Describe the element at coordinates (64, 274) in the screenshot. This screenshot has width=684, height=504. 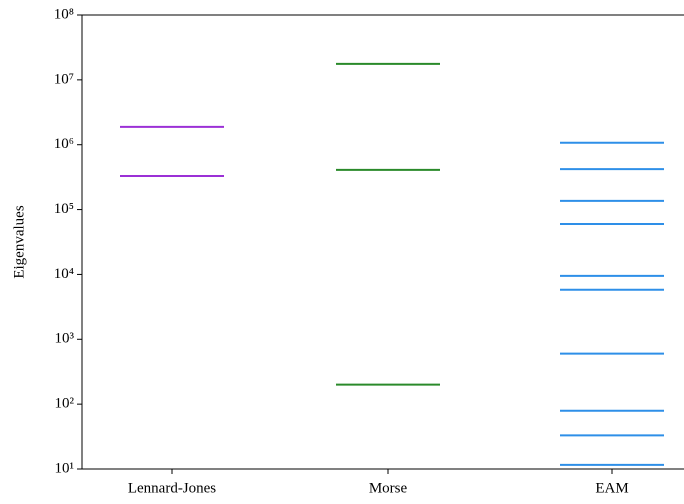
I see `y-tick-label: 10⁴` at that location.